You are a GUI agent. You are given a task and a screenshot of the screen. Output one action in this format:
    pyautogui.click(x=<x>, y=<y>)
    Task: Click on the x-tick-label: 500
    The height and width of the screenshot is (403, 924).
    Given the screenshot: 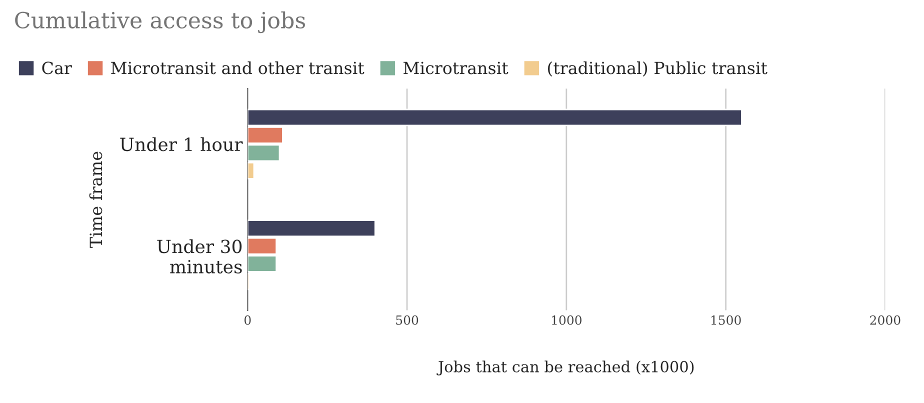 What is the action you would take?
    pyautogui.click(x=407, y=320)
    